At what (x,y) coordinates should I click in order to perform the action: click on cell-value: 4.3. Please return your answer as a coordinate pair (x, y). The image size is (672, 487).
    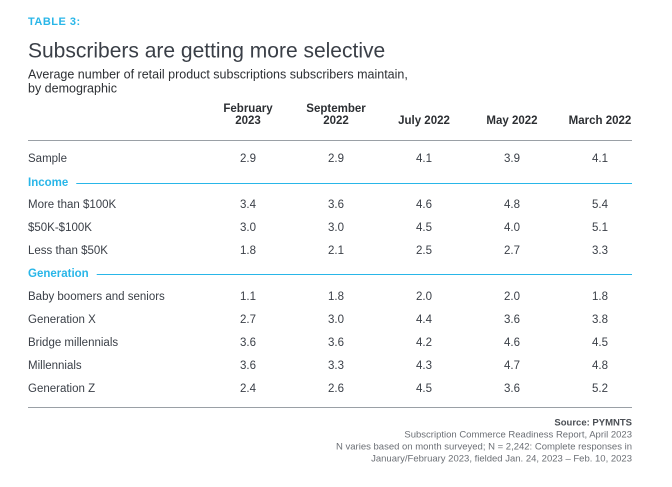
    Looking at the image, I should click on (424, 366).